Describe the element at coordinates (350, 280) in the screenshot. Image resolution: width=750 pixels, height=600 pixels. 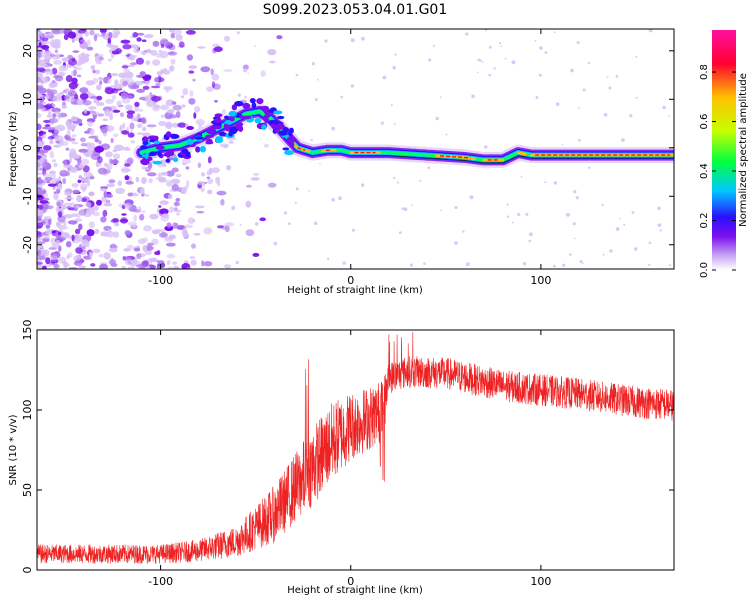
I see `spectrogram-xtick-label: 0` at that location.